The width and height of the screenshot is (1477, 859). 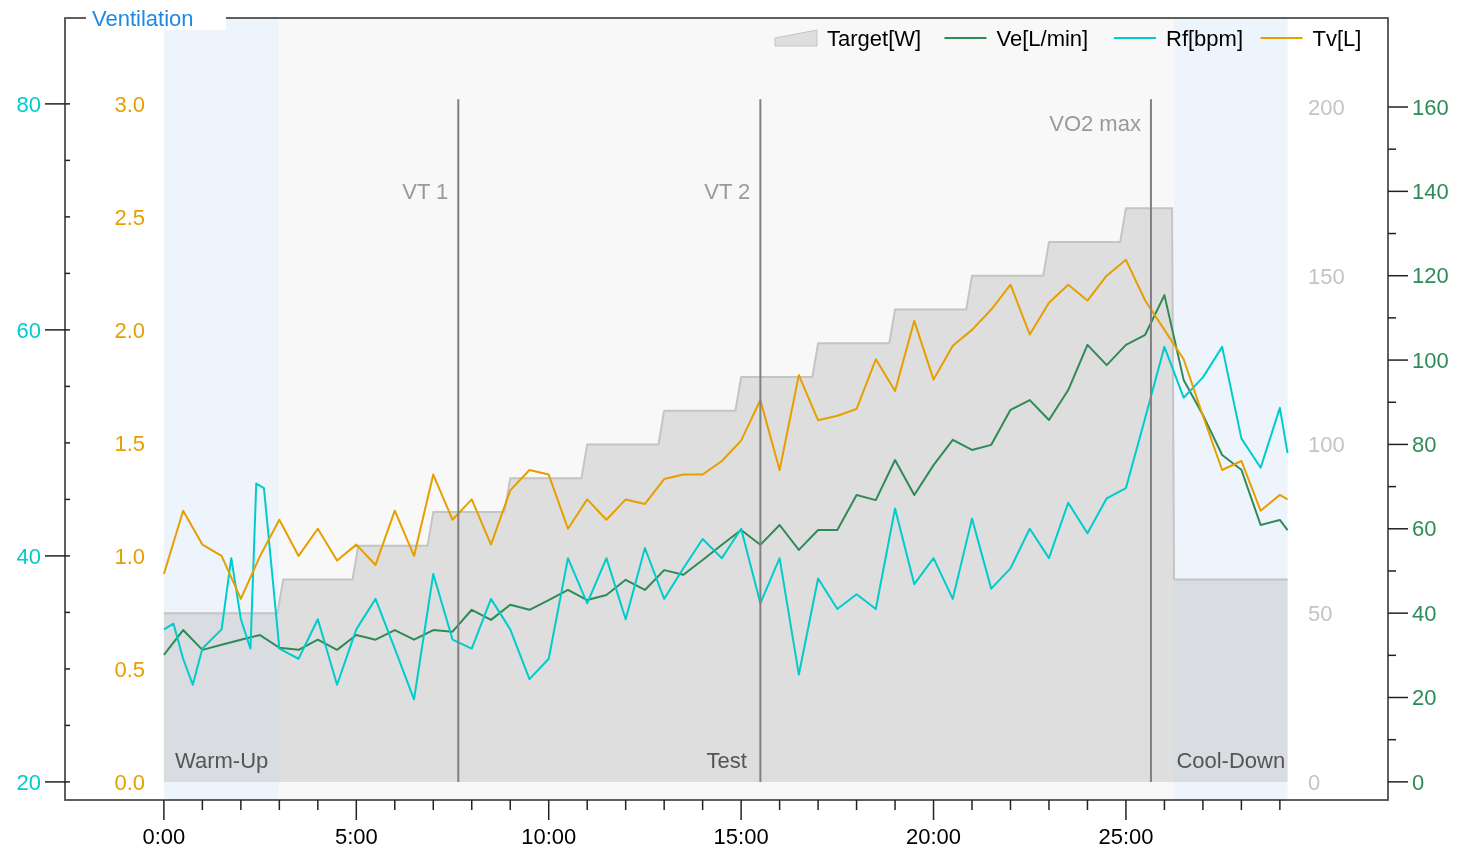 What do you see at coordinates (356, 836) in the screenshot?
I see `x-tick-label: 5:00` at bounding box center [356, 836].